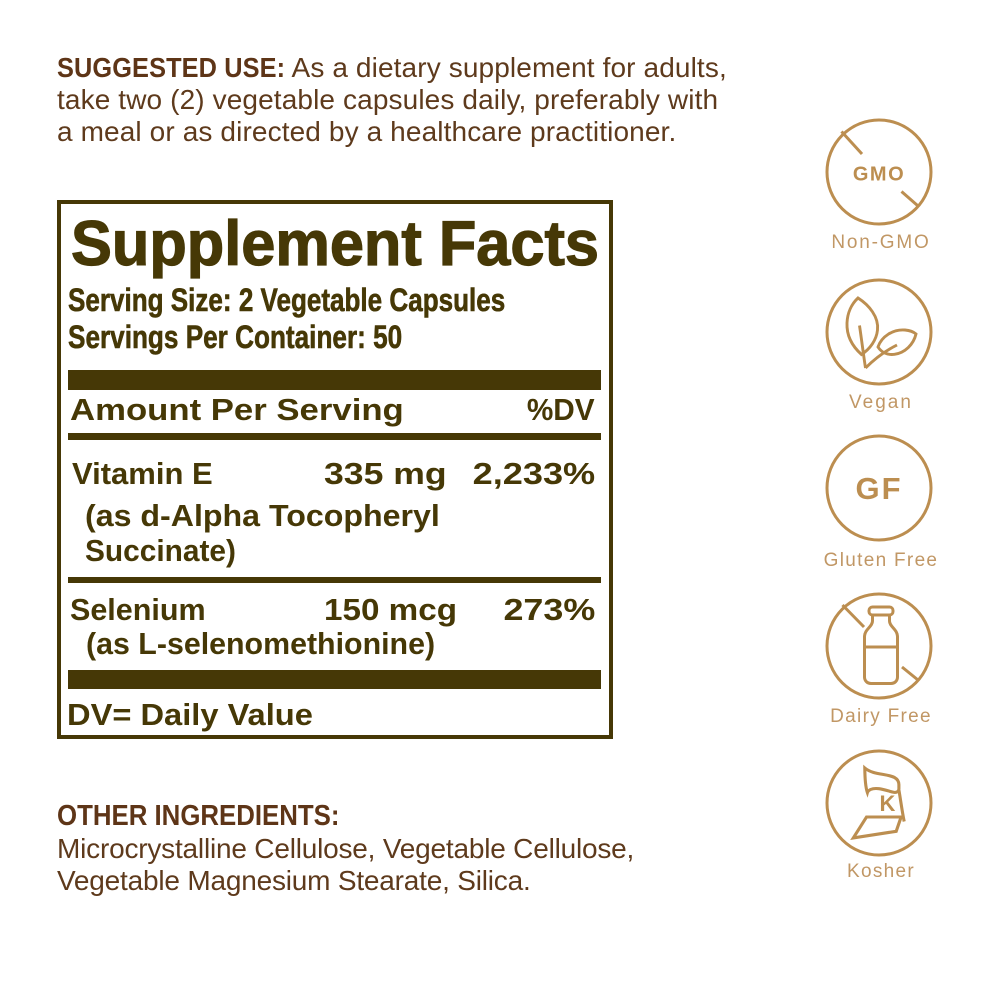 The image size is (1000, 1000). What do you see at coordinates (888, 803) in the screenshot?
I see `svg-text: K` at bounding box center [888, 803].